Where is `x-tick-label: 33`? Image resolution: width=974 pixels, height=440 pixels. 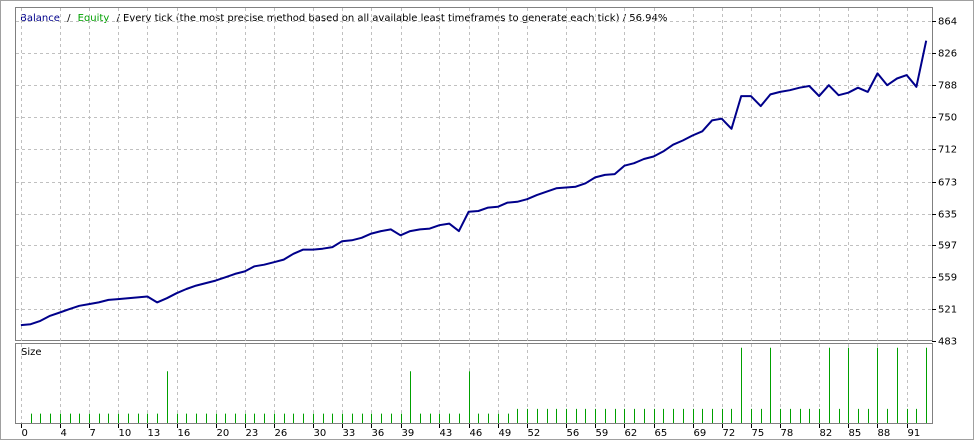
x-tick-label: 33 is located at coordinates (349, 433).